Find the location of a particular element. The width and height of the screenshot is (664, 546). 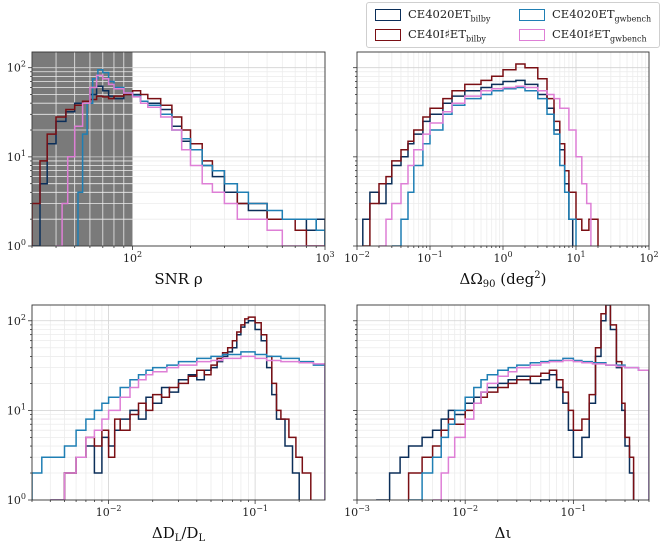

legend-swatch-ce40iset-gwbench is located at coordinates (532, 35).